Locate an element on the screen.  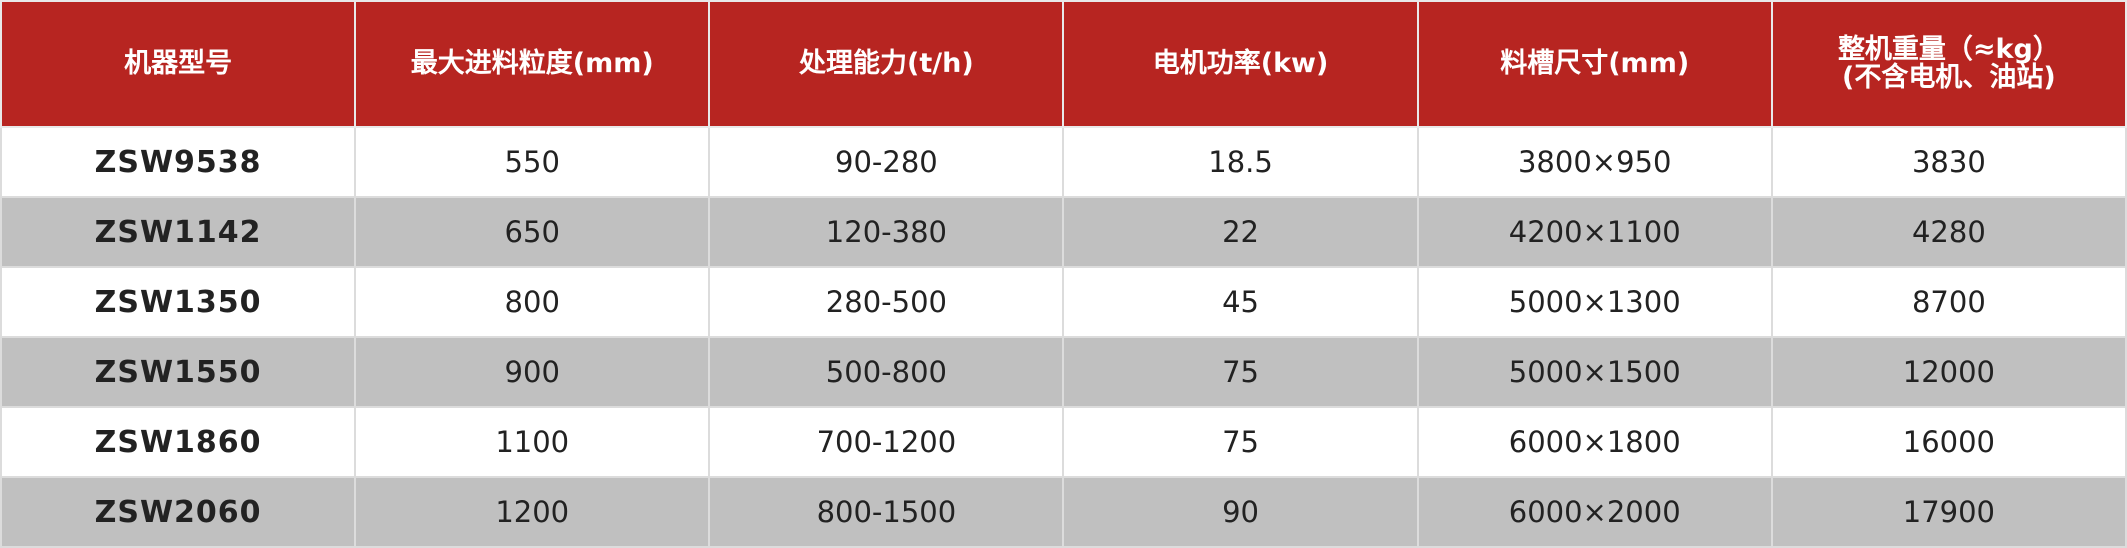
table-cell: 6000×1800 is located at coordinates (1594, 442).